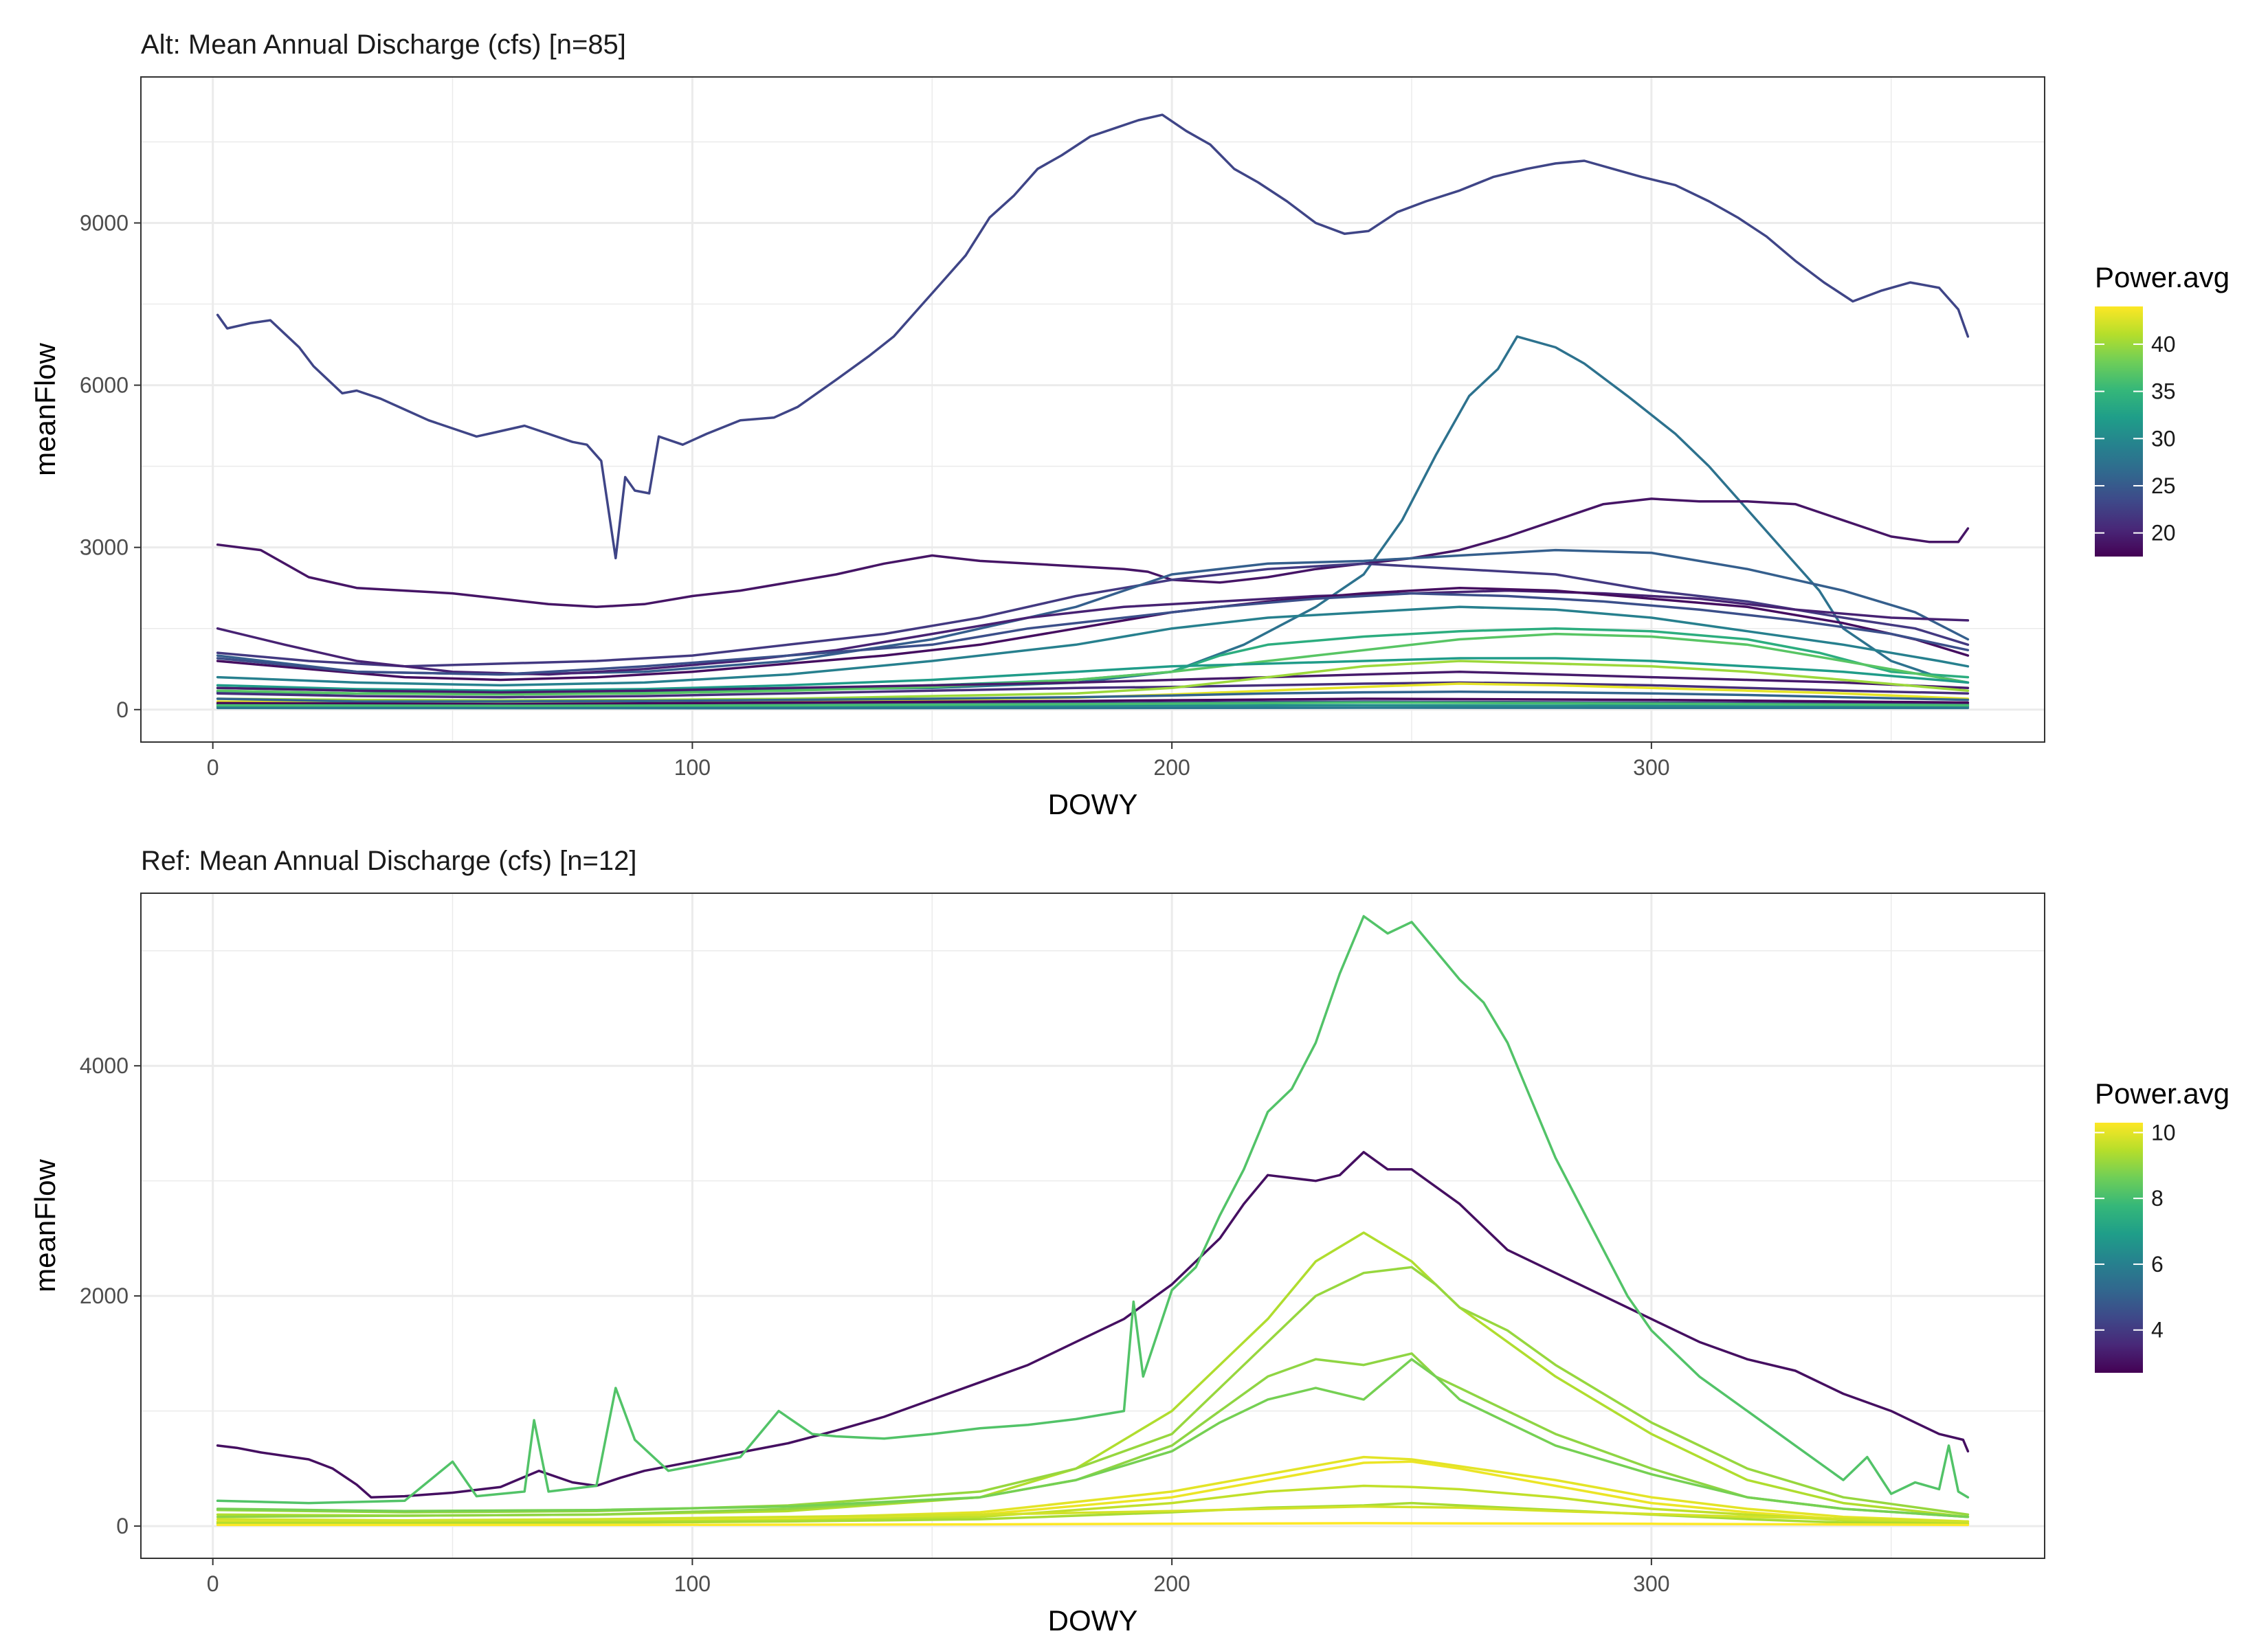 The height and width of the screenshot is (1649, 2268). Describe the element at coordinates (388, 861) in the screenshot. I see `chart-title: Ref: Mean Annual Discharge (cfs) [n=12]` at that location.